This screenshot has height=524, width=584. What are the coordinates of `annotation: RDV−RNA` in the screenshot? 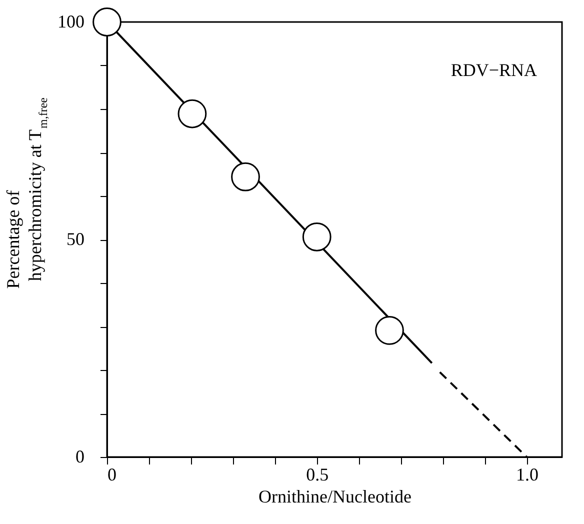 It's located at (493, 70).